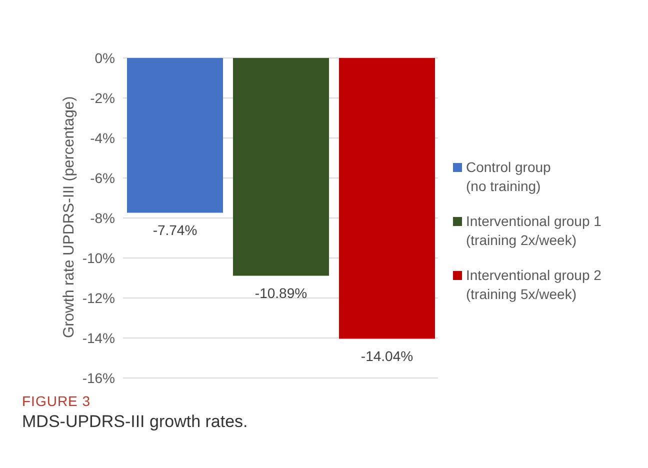 The width and height of the screenshot is (648, 468). I want to click on y-axis-title: Growth rate UPDRS-III (percentage), so click(69, 217).